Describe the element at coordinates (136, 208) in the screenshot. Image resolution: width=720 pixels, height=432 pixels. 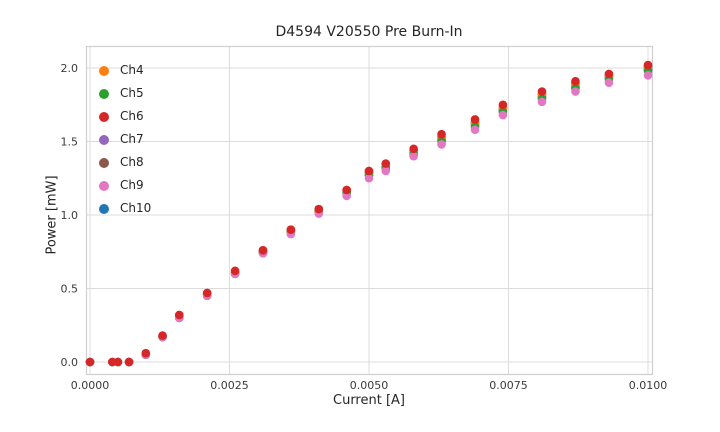
I see `legend-label: Ch10` at that location.